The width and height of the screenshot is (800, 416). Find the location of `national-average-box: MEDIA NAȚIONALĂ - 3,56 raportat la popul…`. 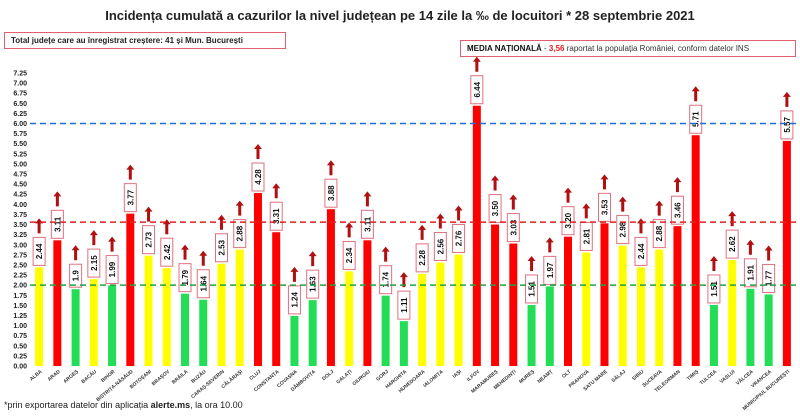

national-average-box: MEDIA NAȚIONALĂ - 3,56 raportat la popul… is located at coordinates (628, 48).